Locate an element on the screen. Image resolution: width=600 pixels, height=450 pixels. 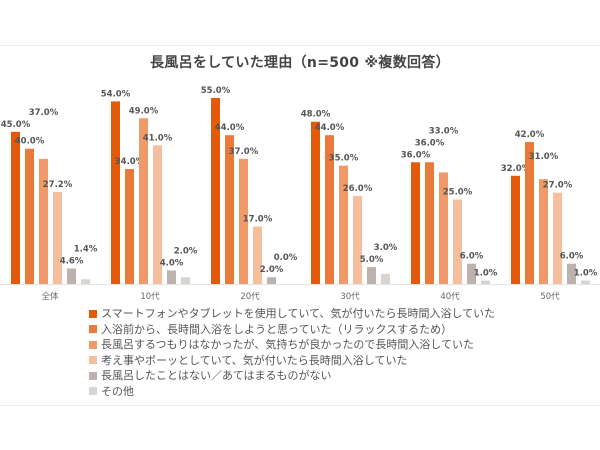
data-label: 33.0% is located at coordinates (444, 131).